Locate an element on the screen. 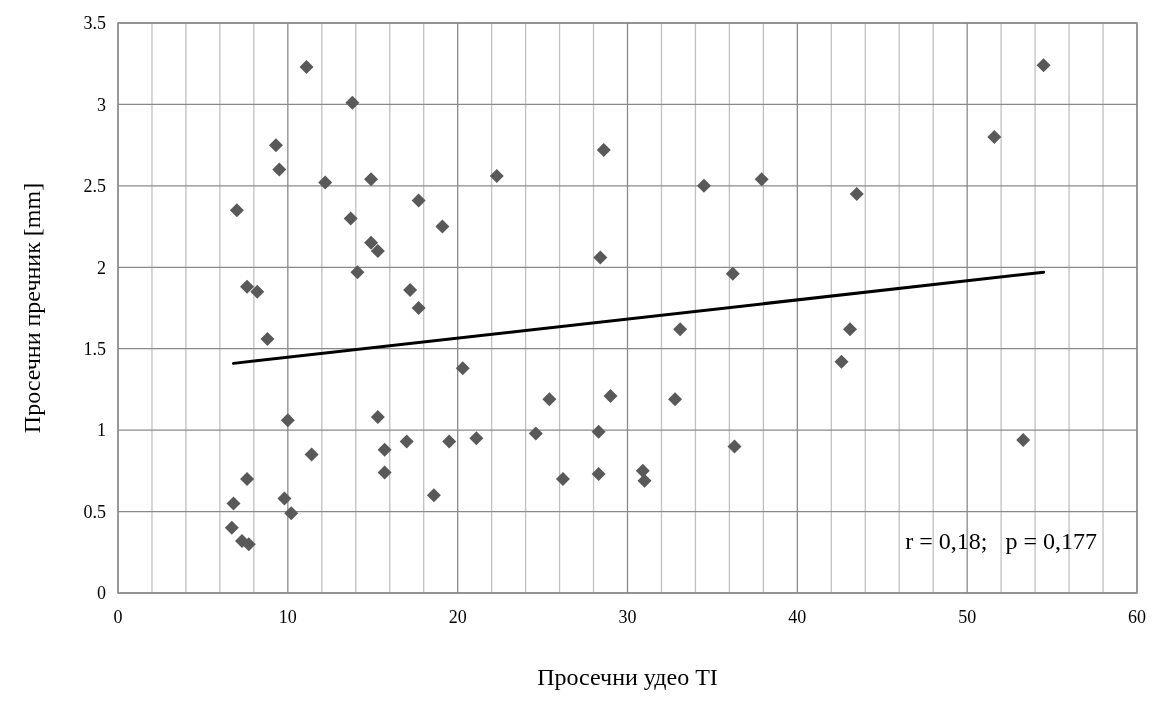 The width and height of the screenshot is (1159, 707). y-tick-label: 1 is located at coordinates (101, 430).